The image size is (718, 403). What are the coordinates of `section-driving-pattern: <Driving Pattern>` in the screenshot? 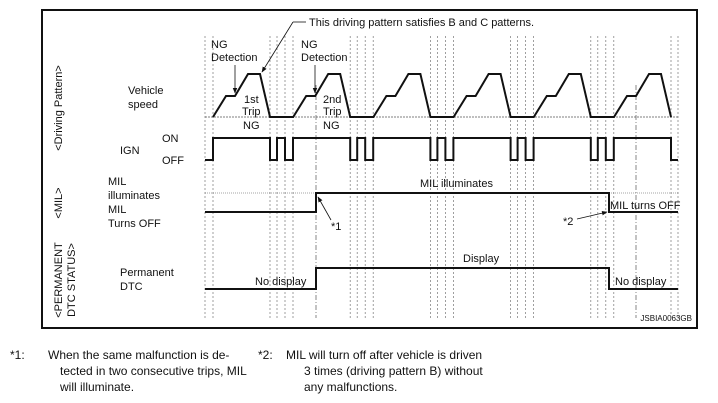 It's located at (59, 108).